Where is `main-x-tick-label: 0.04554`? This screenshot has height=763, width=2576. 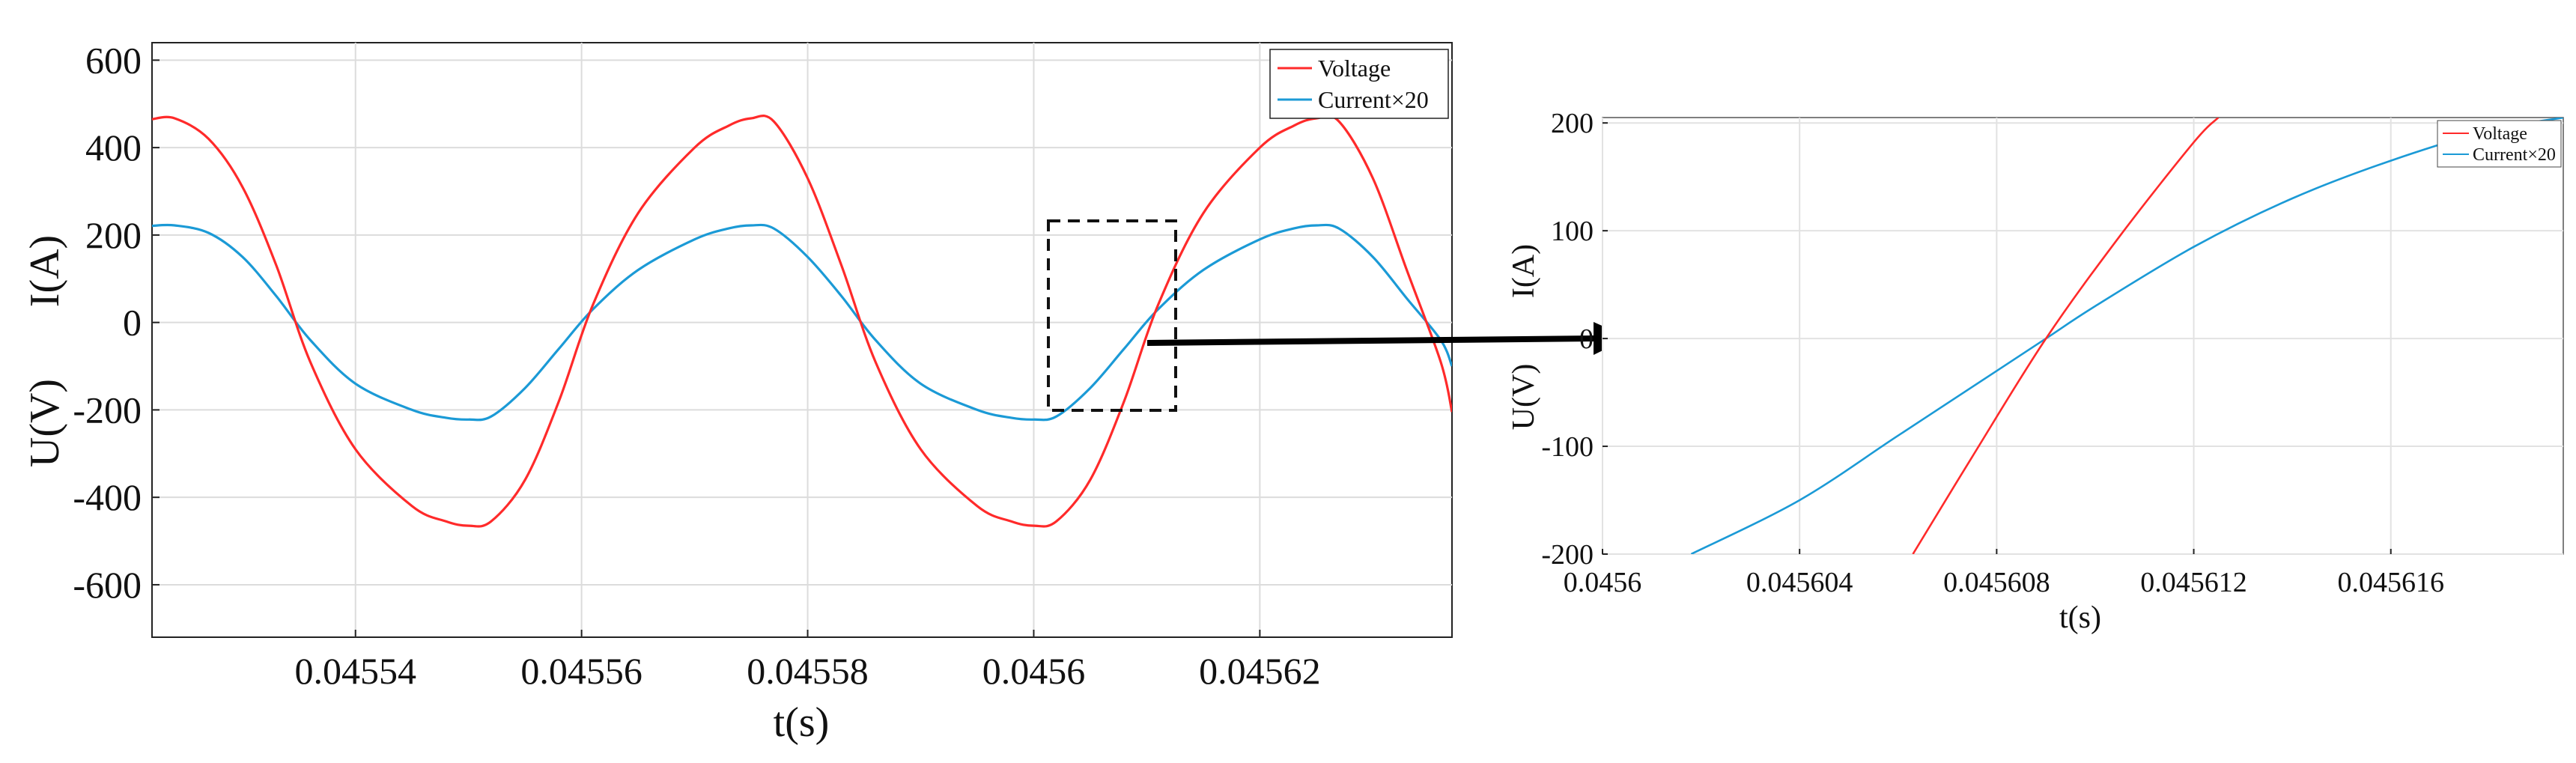 main-x-tick-label: 0.04554 is located at coordinates (355, 671).